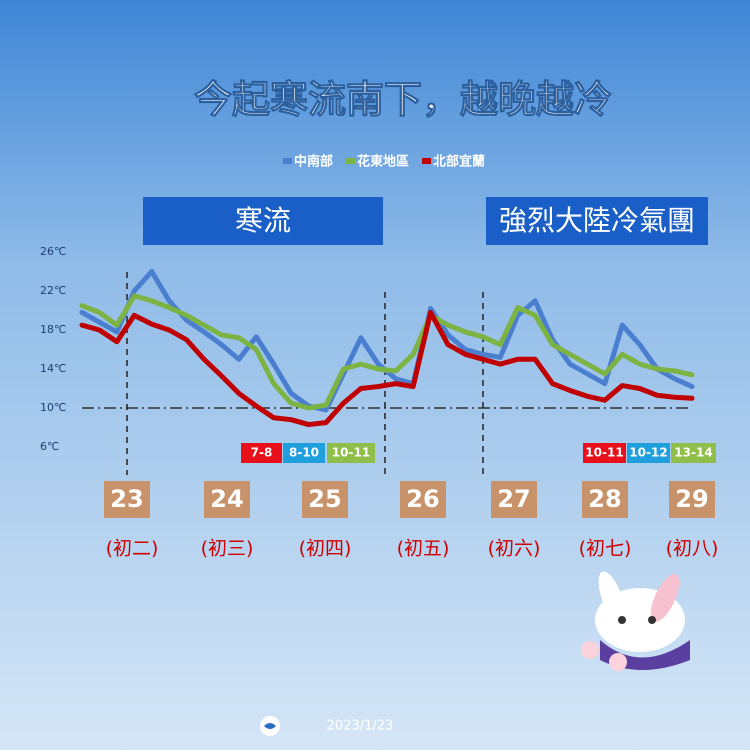 This screenshot has height=754, width=750. Describe the element at coordinates (325, 549) in the screenshot. I see `lunar-label: (初四)` at that location.